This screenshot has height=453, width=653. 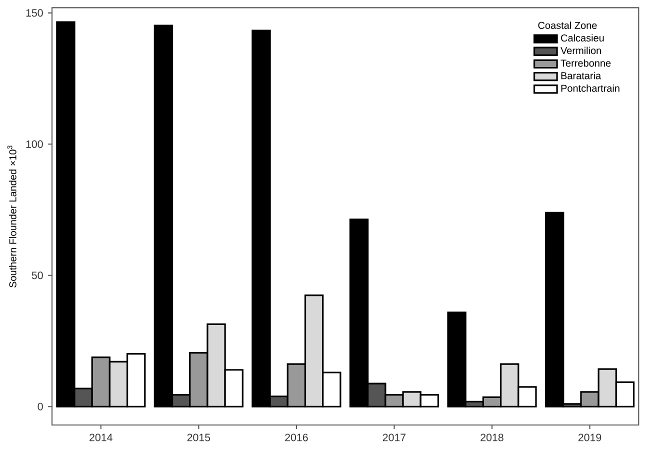 What do you see at coordinates (34, 144) in the screenshot?
I see `y-tick-label: 100` at bounding box center [34, 144].